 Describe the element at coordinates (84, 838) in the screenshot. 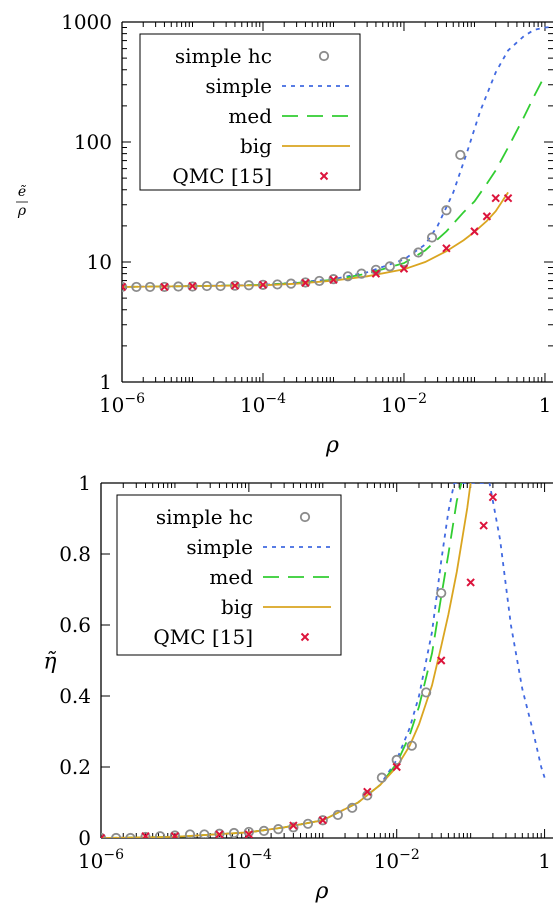

I see `y-tick-label: 0` at that location.